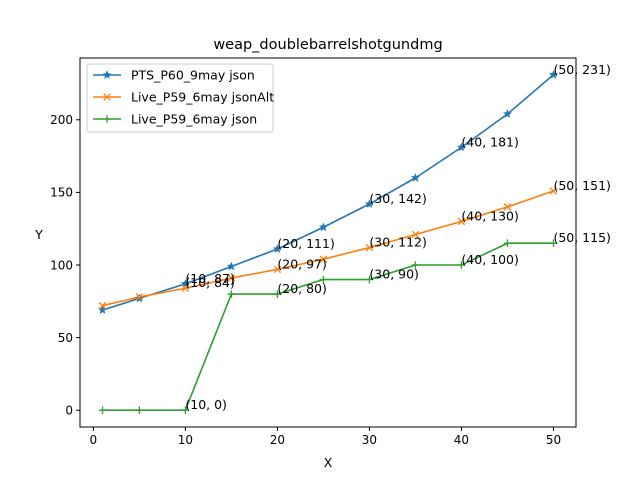 The image size is (640, 480). I want to click on y-tick-label: 0, so click(69, 411).